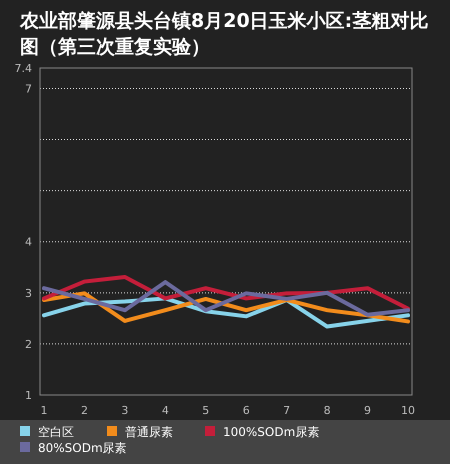 This screenshot has width=450, height=464. I want to click on x-tick-label: 8, so click(327, 410).